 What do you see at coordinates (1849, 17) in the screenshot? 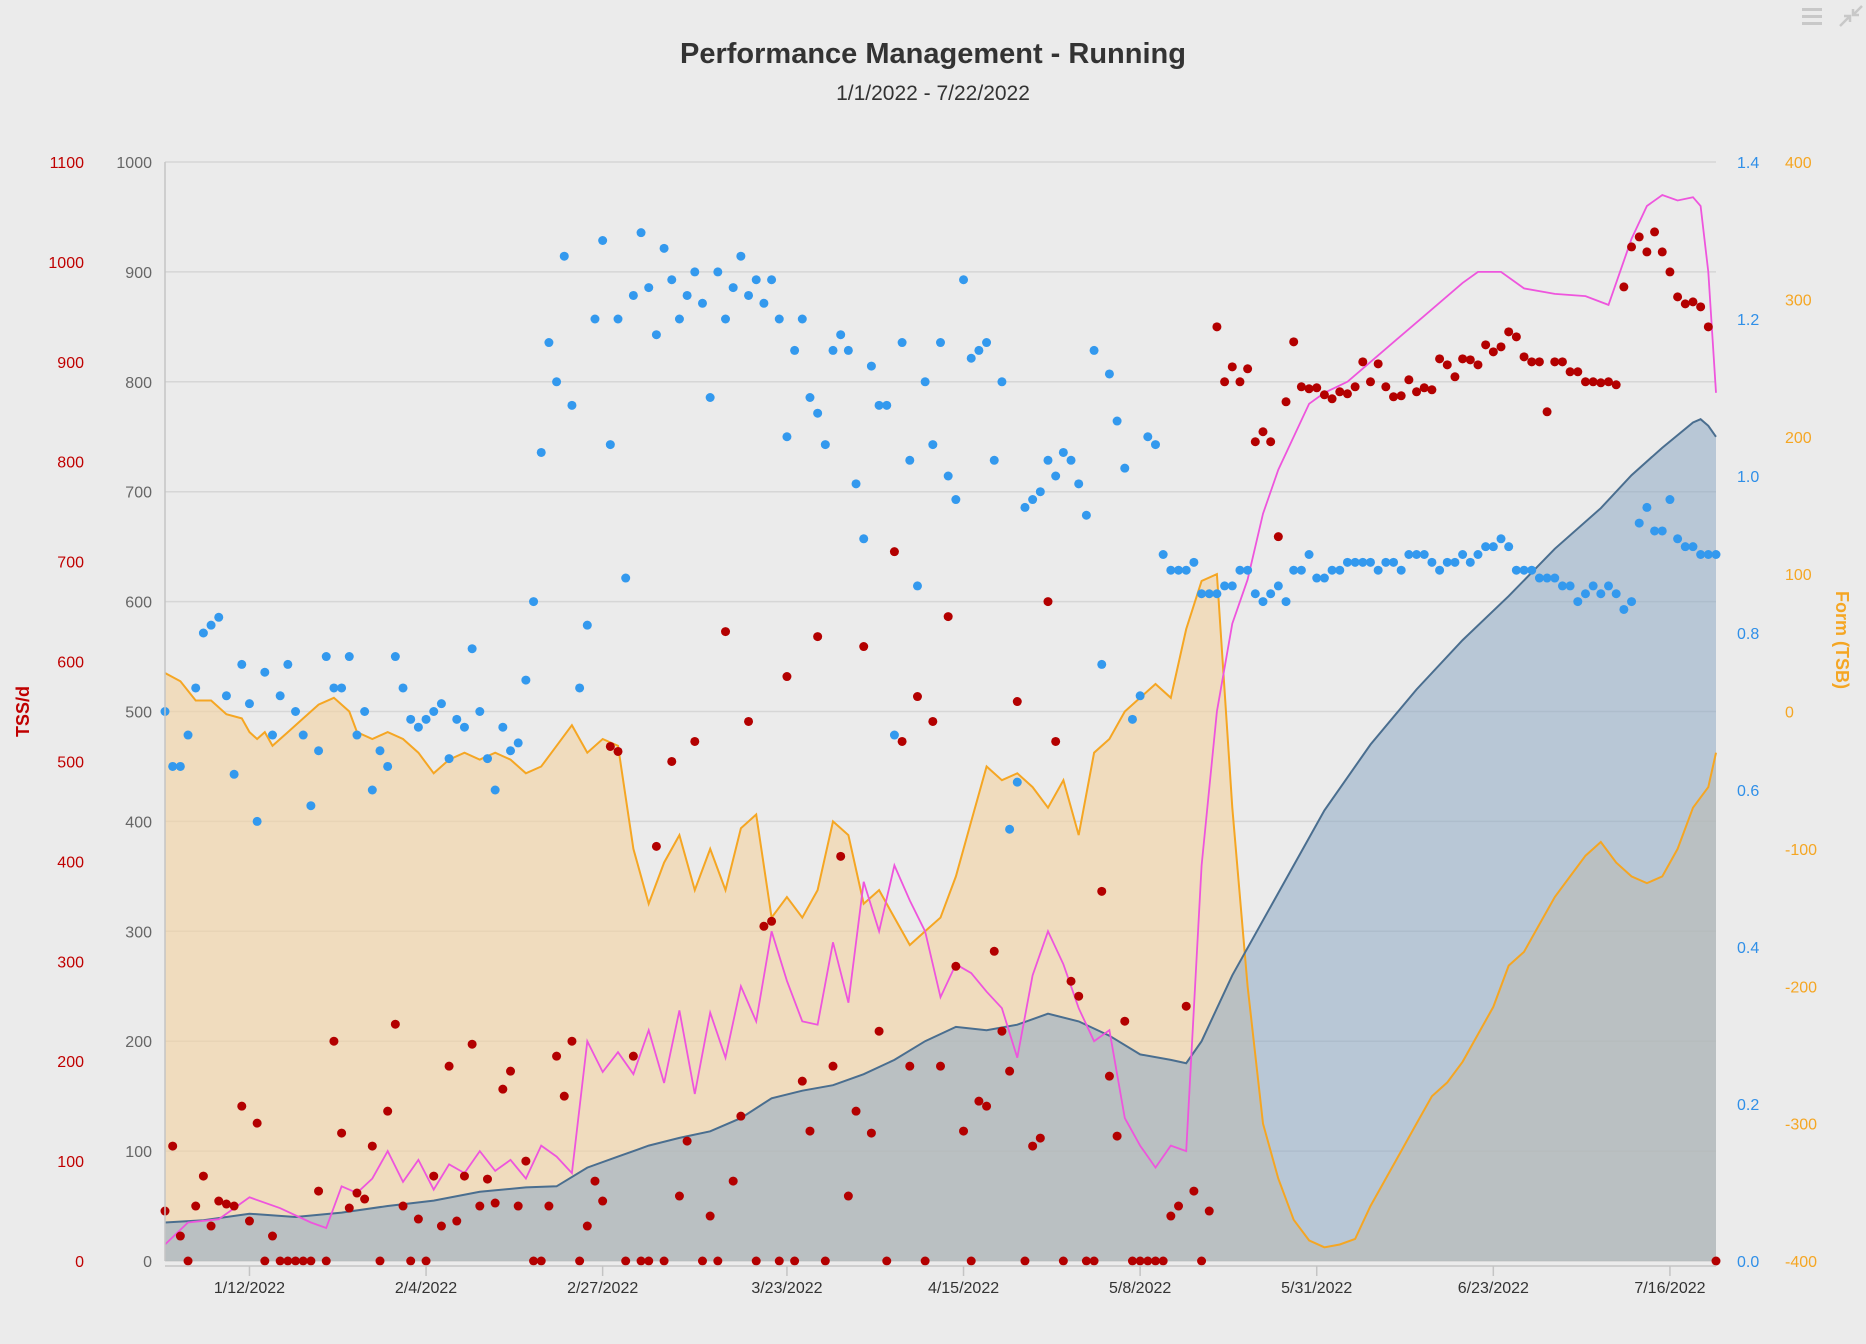
I see `collapse-arrows-icon` at bounding box center [1849, 17].